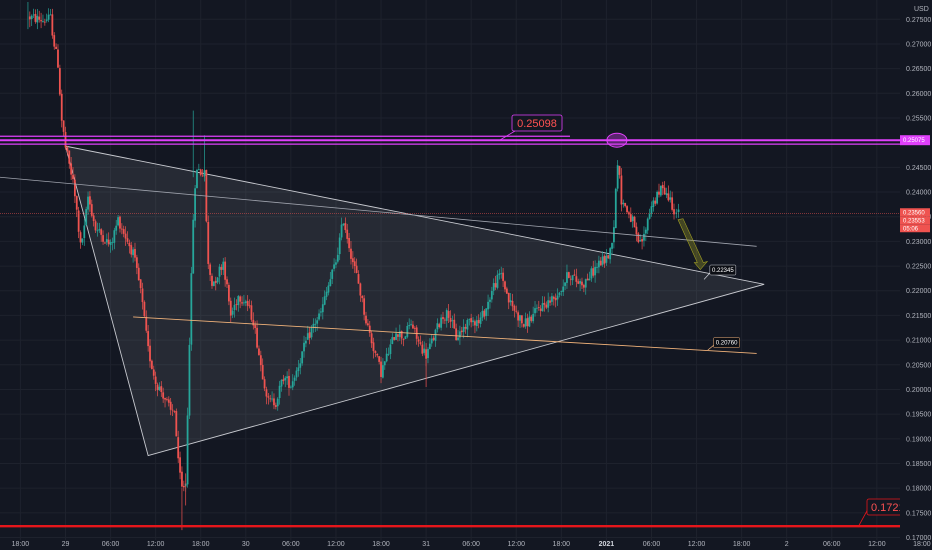  I want to click on currency-label: USD, so click(921, 9).